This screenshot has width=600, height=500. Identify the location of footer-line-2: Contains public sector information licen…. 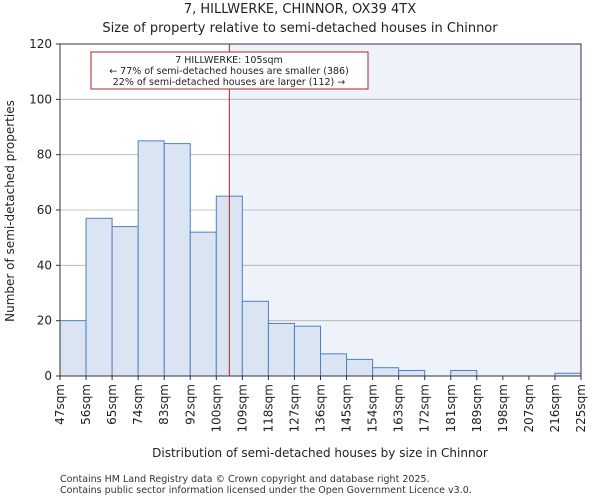
(266, 490).